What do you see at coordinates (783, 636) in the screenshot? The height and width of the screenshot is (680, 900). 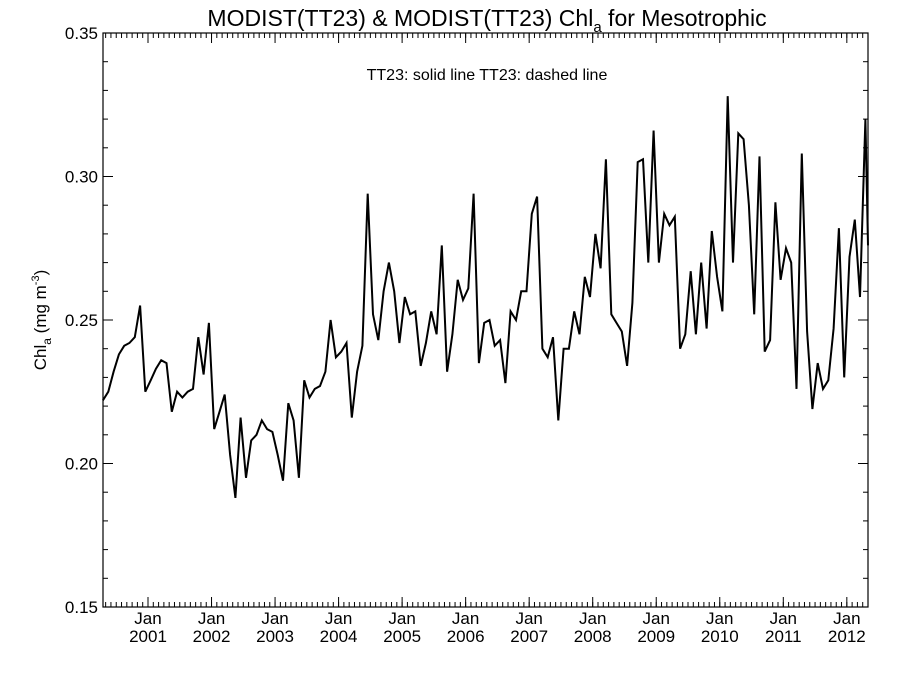 I see `x-tick-year-label: 2011` at bounding box center [783, 636].